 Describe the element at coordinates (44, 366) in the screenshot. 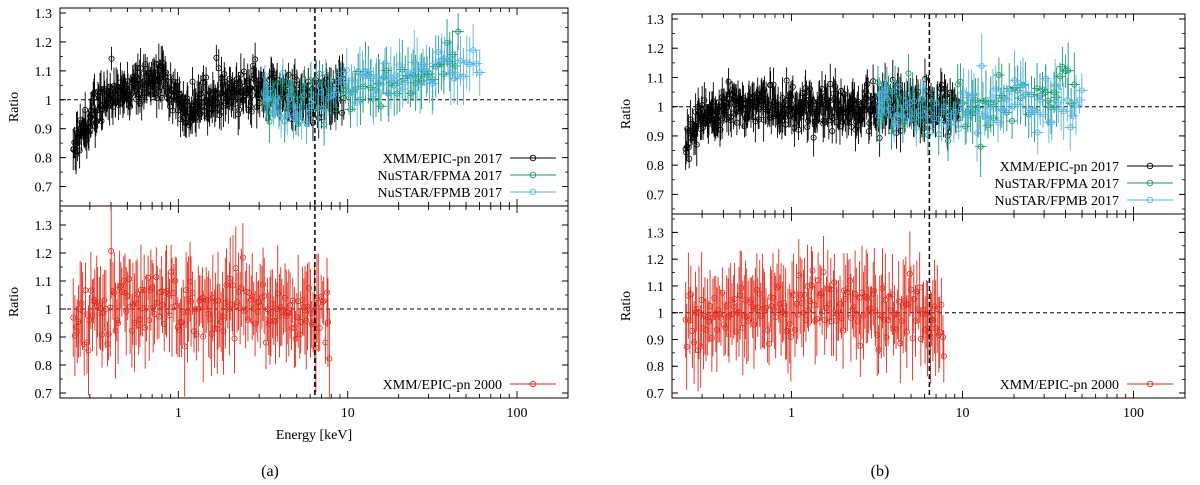

I see `y-tick-label: 0.8` at that location.